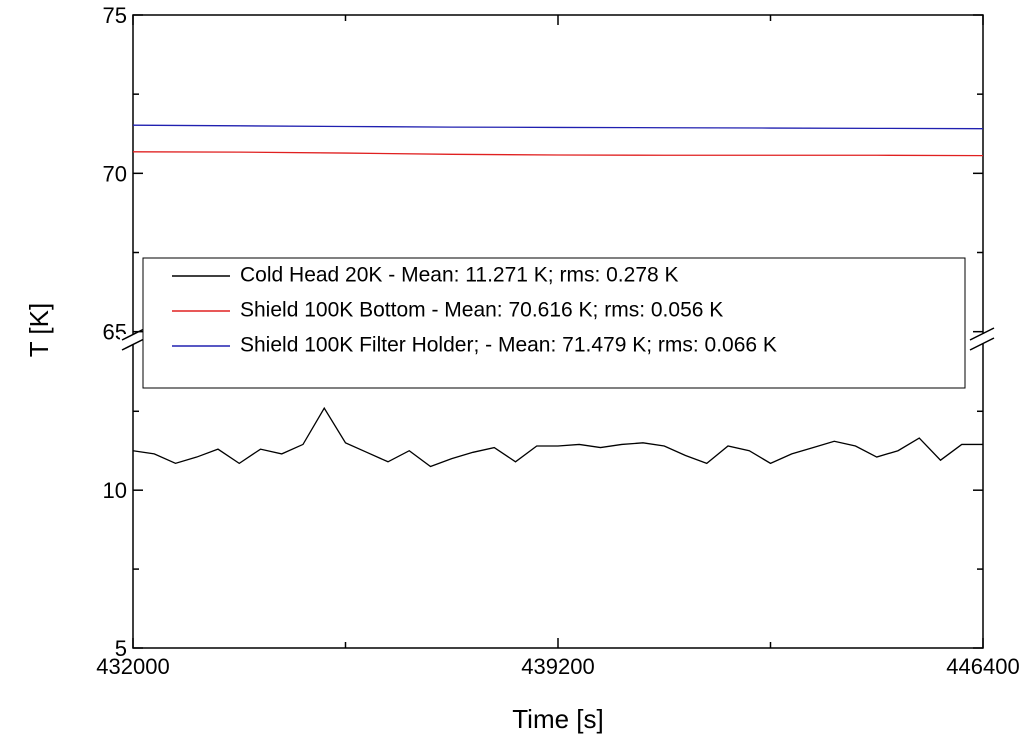  What do you see at coordinates (115, 490) in the screenshot?
I see `y-tick-label: 10` at bounding box center [115, 490].